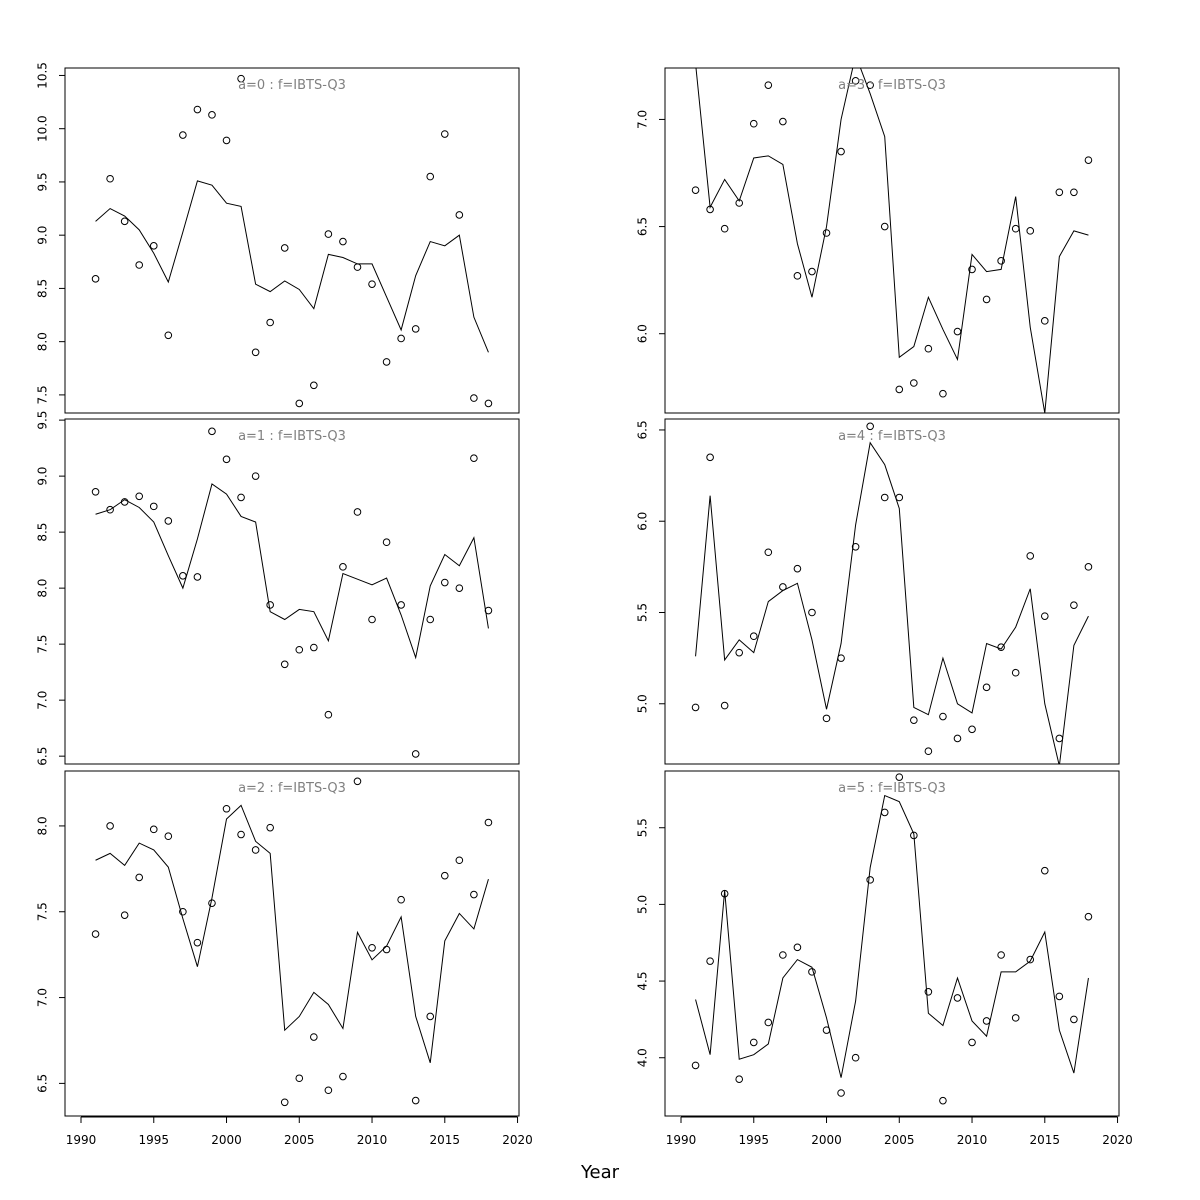  I want to click on x-tick-label: 1990, so click(681, 1140).